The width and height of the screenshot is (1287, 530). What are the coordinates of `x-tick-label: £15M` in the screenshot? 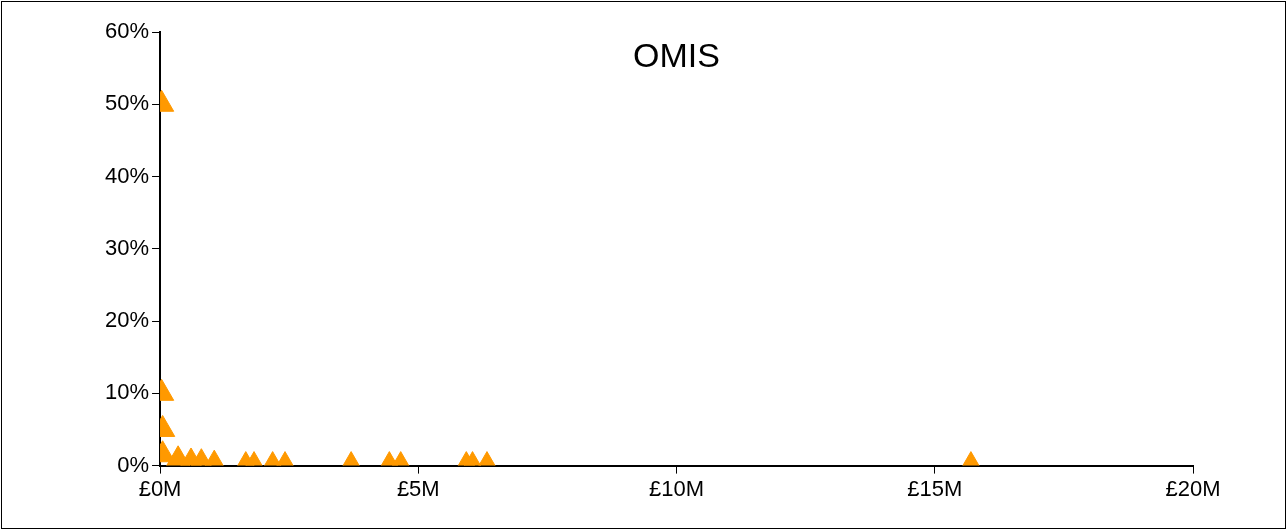 It's located at (935, 488).